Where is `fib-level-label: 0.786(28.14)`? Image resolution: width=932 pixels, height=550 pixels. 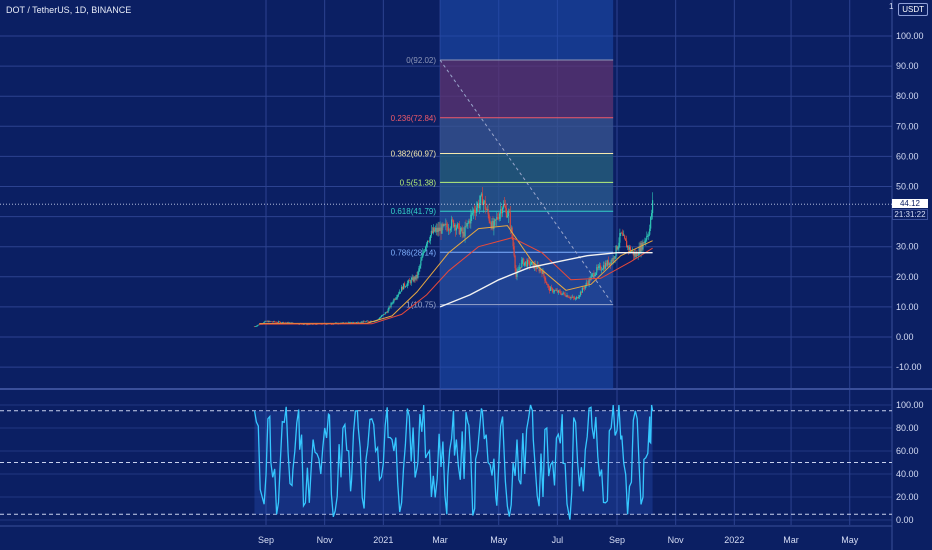
fib-level-label: 0.786(28.14) is located at coordinates (414, 252).